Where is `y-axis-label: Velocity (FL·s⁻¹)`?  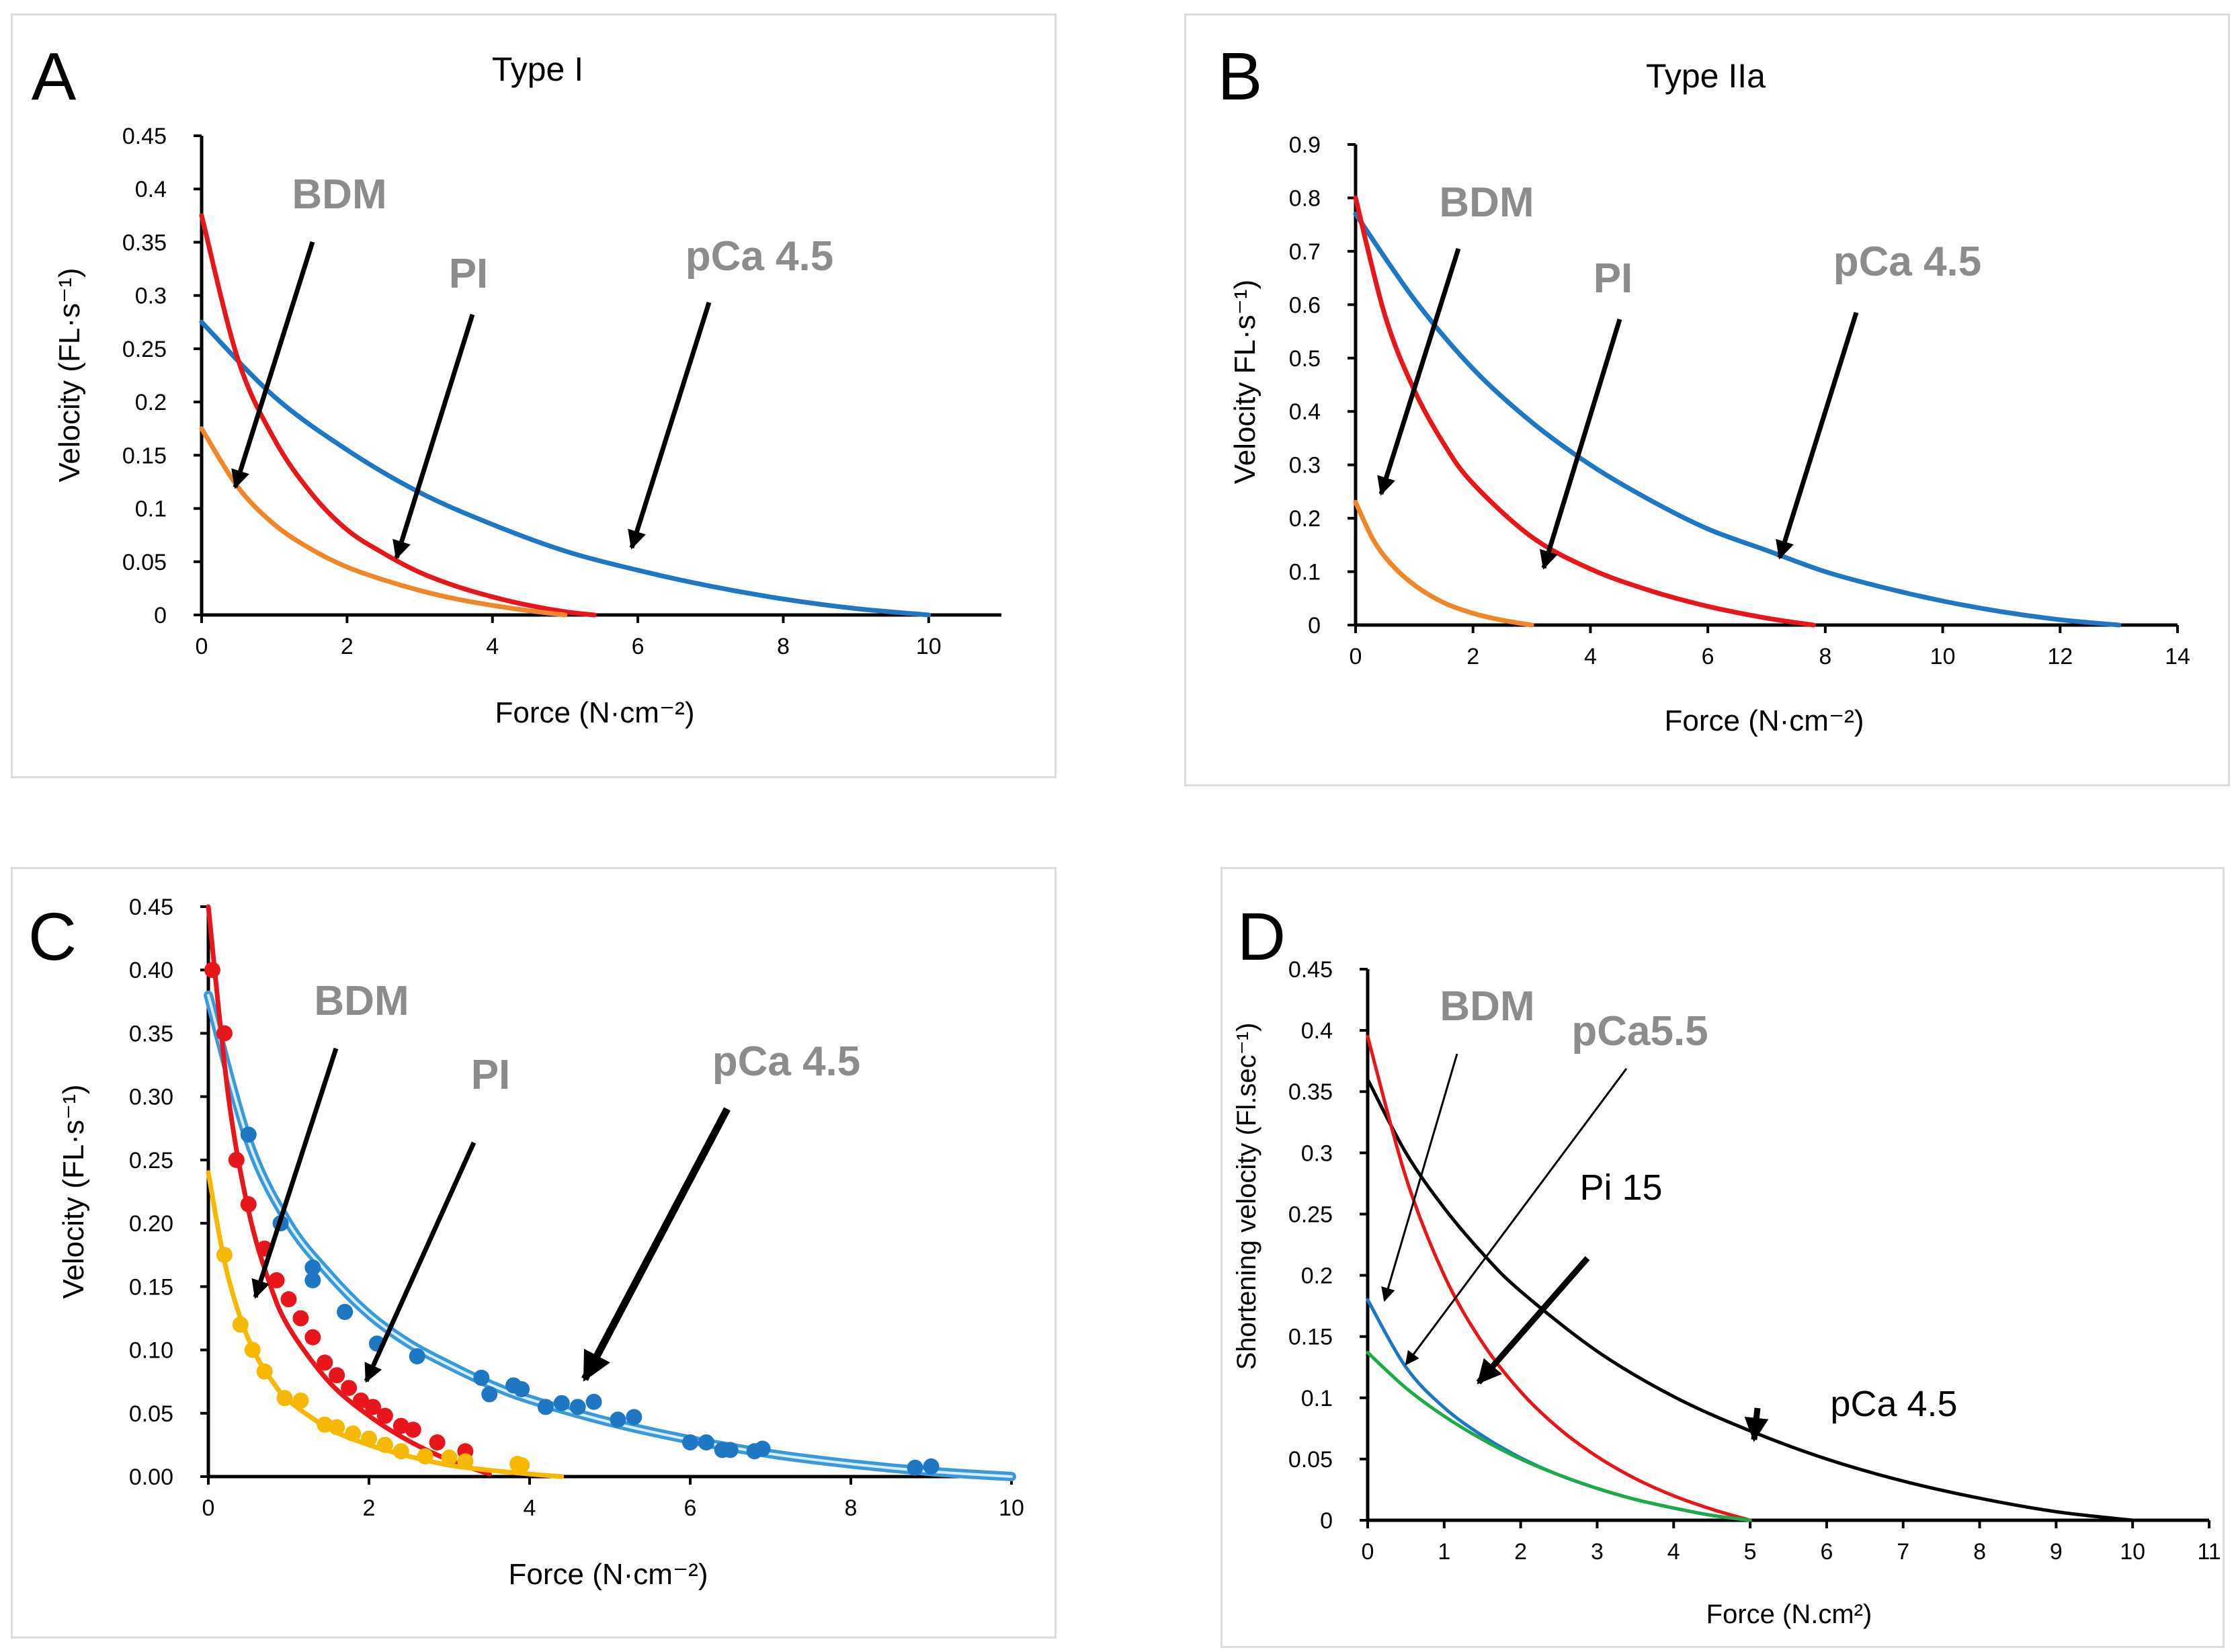
y-axis-label: Velocity (FL·s⁻¹) is located at coordinates (73, 1191).